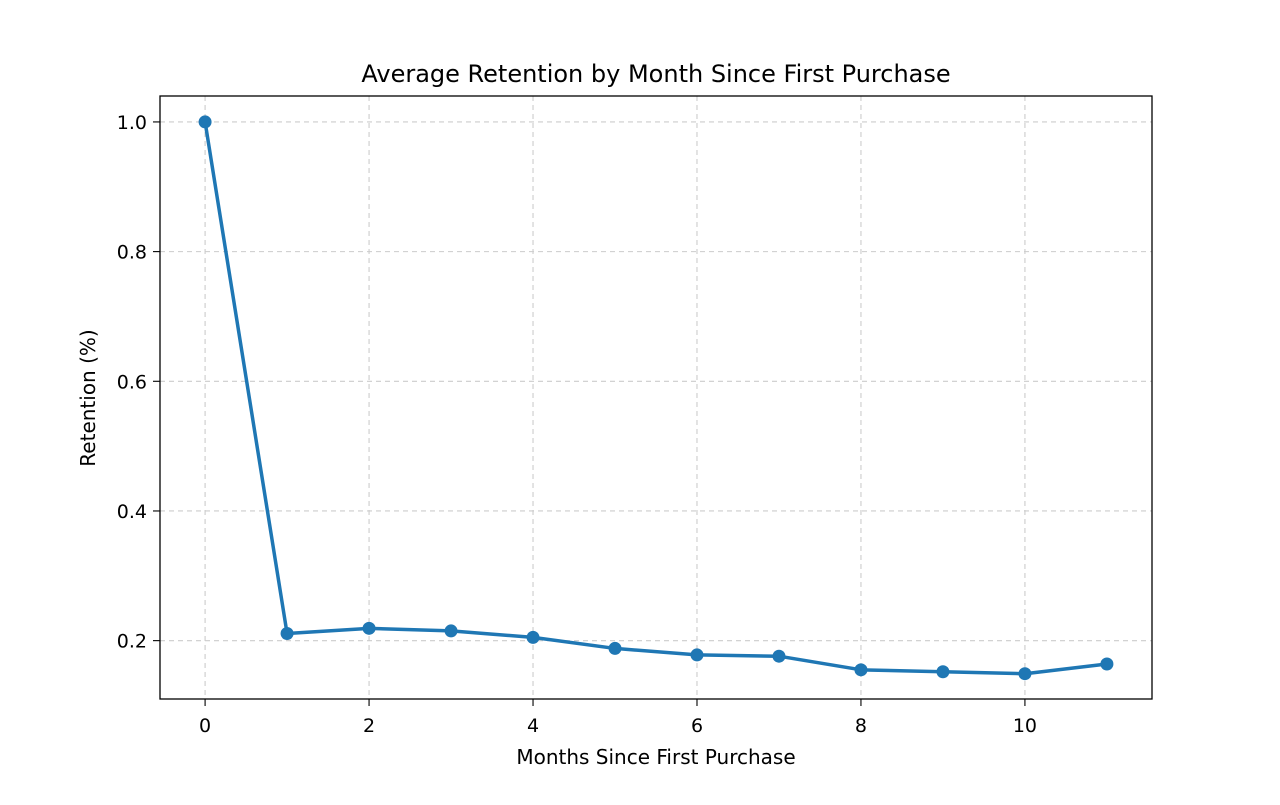 The image size is (1280, 805). I want to click on x-tick-label: 6, so click(697, 726).